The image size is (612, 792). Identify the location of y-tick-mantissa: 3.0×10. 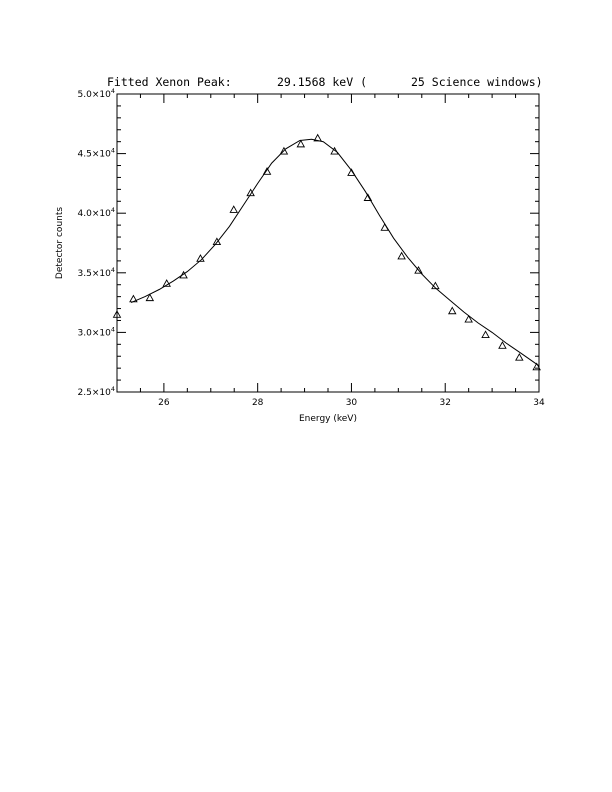
(95, 333).